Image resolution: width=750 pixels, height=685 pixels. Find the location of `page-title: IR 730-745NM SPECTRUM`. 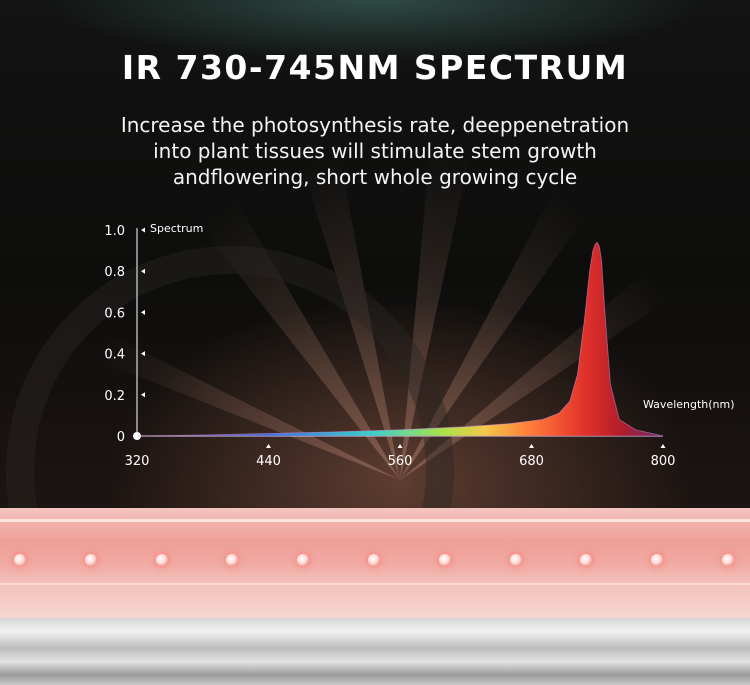

page-title: IR 730-745NM SPECTRUM is located at coordinates (375, 67).